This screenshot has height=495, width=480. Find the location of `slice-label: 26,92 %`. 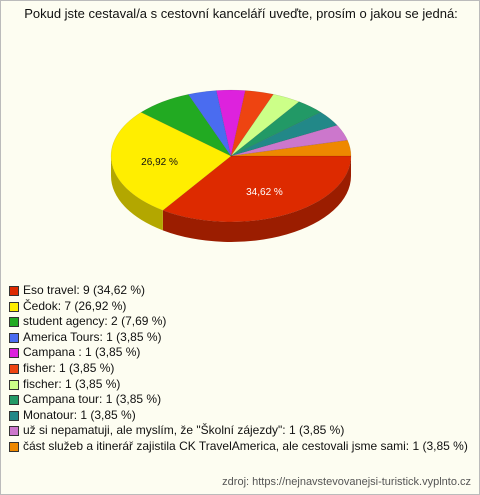

slice-label: 26,92 % is located at coordinates (159, 162).